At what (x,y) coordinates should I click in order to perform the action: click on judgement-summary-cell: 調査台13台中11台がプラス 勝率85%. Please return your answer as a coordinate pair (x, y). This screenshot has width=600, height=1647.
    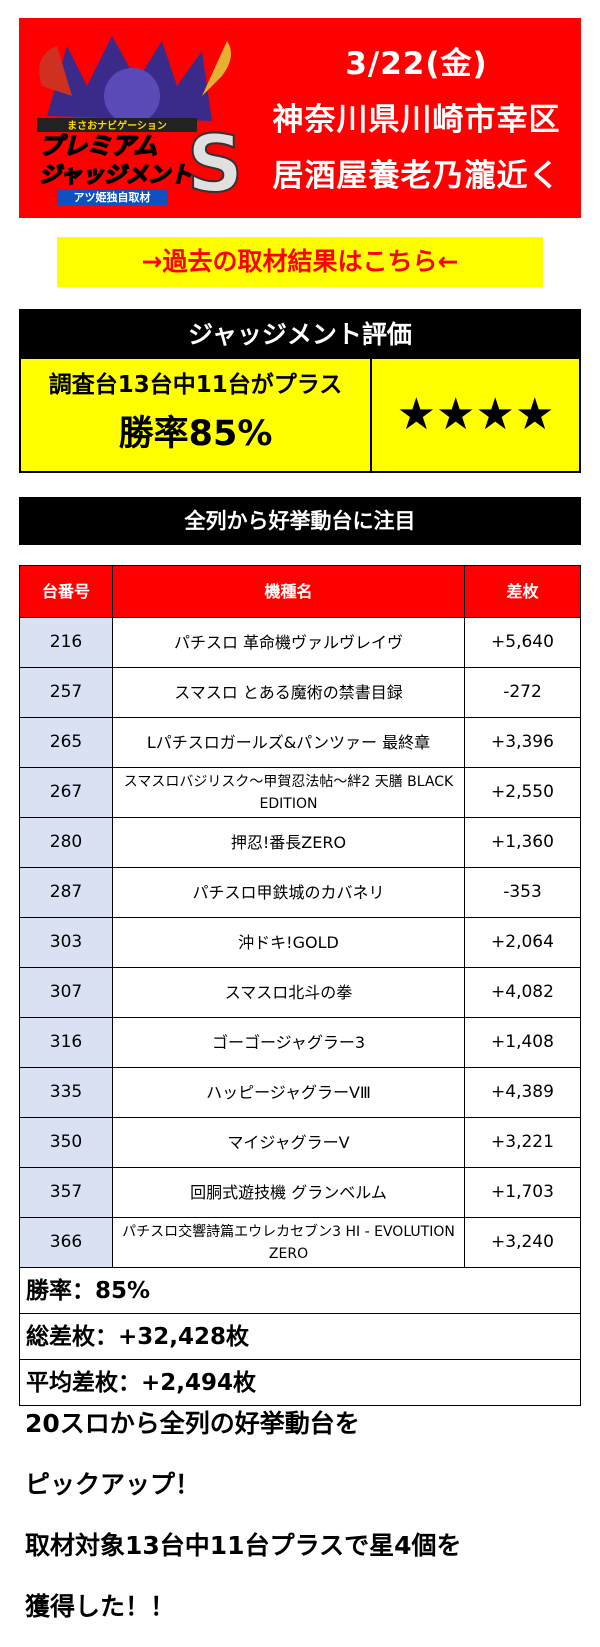
    Looking at the image, I should click on (196, 415).